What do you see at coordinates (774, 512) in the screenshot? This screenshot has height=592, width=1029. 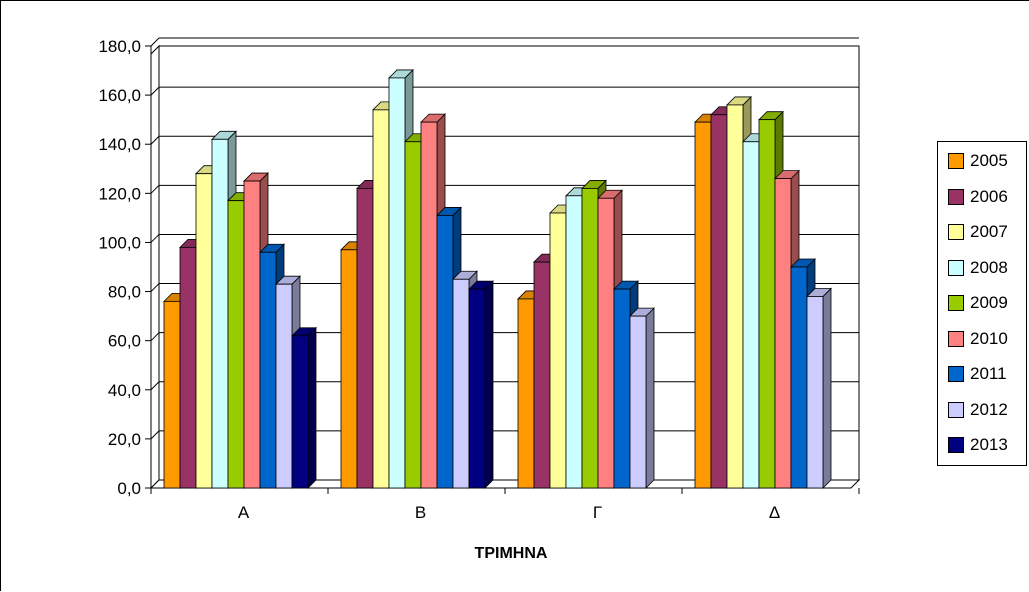 I see `x-category-label: Δ` at bounding box center [774, 512].